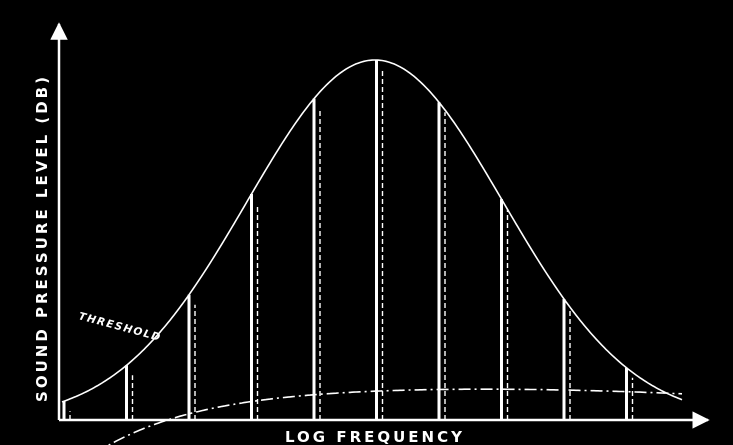 This screenshot has width=733, height=445. What do you see at coordinates (375, 436) in the screenshot?
I see `x-axis-label: LOG FREQUENCY` at bounding box center [375, 436].